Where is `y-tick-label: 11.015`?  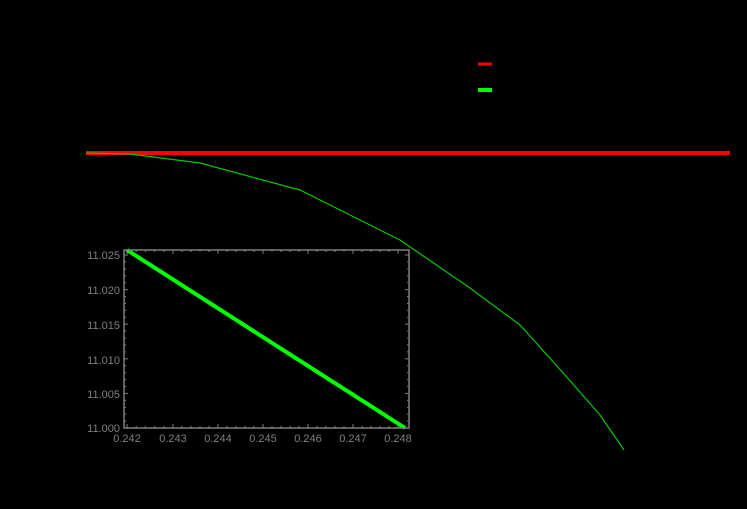 y-tick-label: 11.015 is located at coordinates (103, 326).